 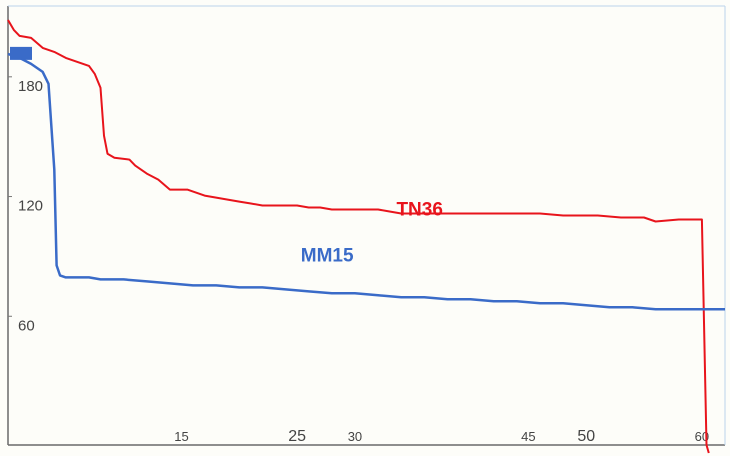 What do you see at coordinates (26, 325) in the screenshot?
I see `y-tick-label: 60` at bounding box center [26, 325].